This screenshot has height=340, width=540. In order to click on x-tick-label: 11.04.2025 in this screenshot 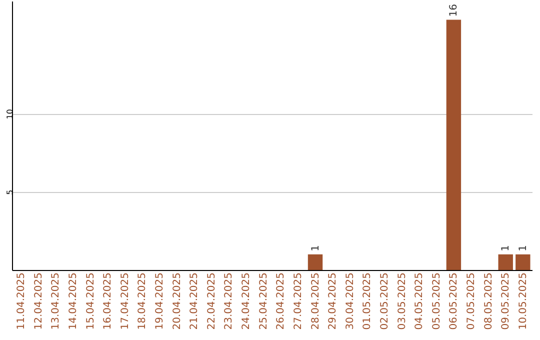, I will do `click(22, 301)`.